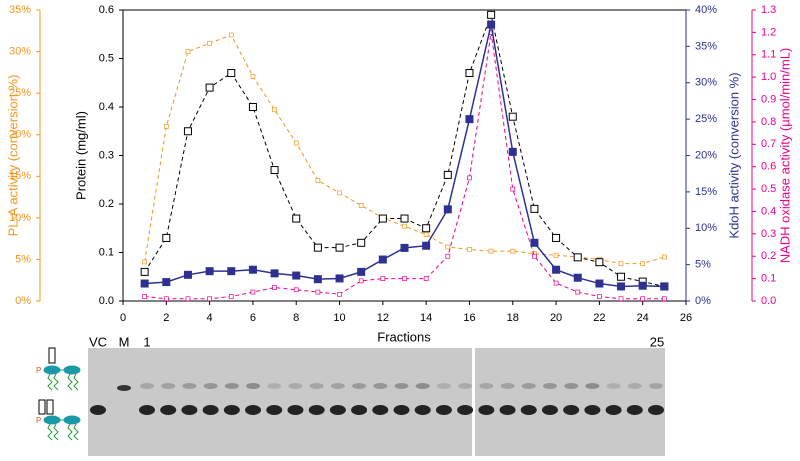  Describe the element at coordinates (20, 93) in the screenshot. I see `y-tick-label: 25%` at that location.